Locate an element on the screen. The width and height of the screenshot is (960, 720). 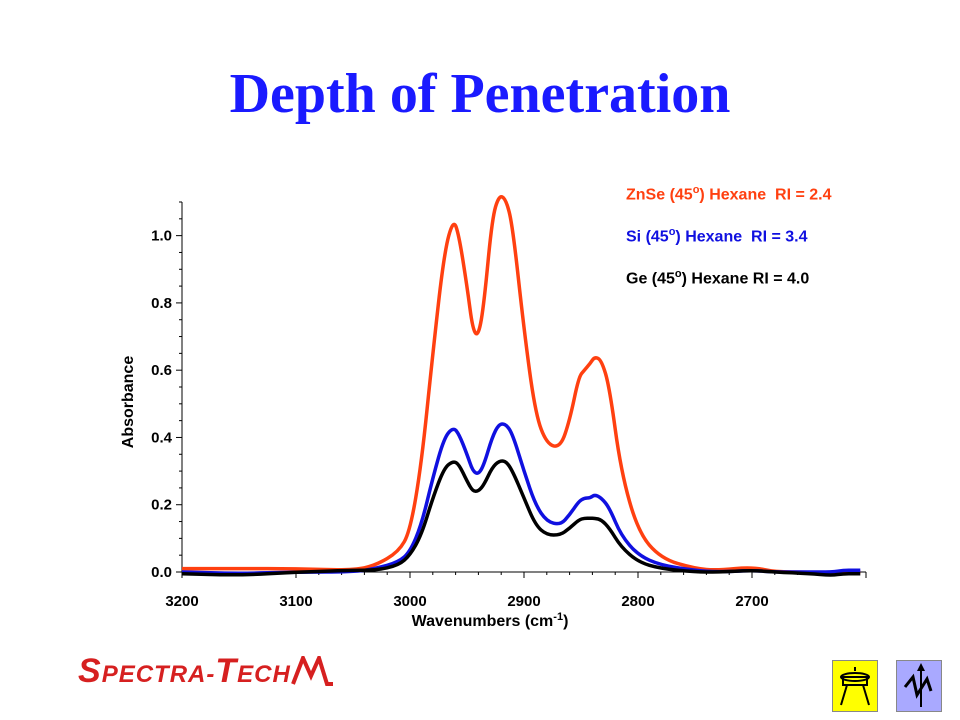
x-tick-label: 2700 is located at coordinates (751, 601).